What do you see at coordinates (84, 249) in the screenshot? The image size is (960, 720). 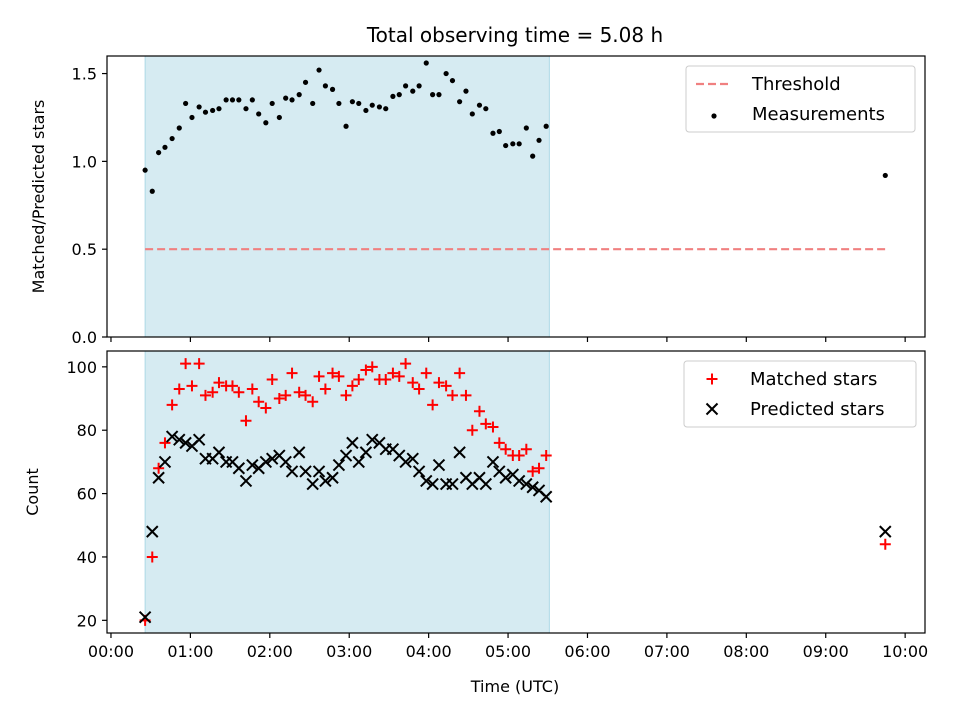 I see `top-y-tick-label: 0.5` at bounding box center [84, 249].